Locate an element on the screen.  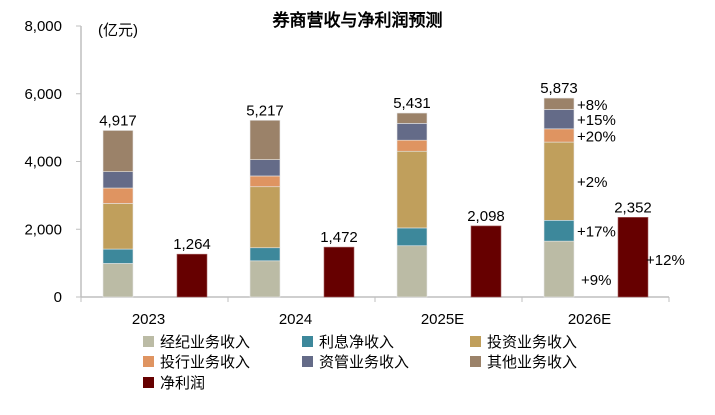
y-tick-label: 0 is located at coordinates (58, 297).